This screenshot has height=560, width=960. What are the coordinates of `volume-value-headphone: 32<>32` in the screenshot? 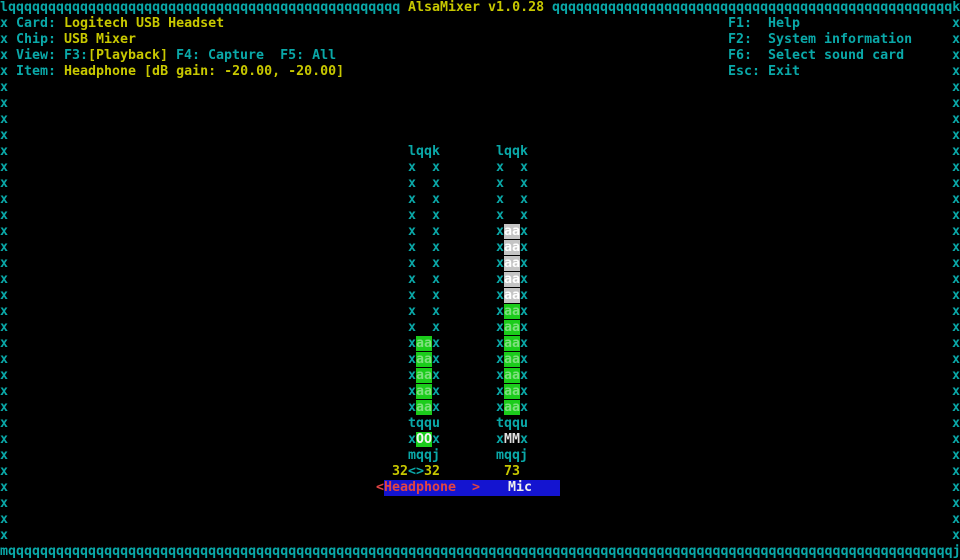 It's located at (416, 471).